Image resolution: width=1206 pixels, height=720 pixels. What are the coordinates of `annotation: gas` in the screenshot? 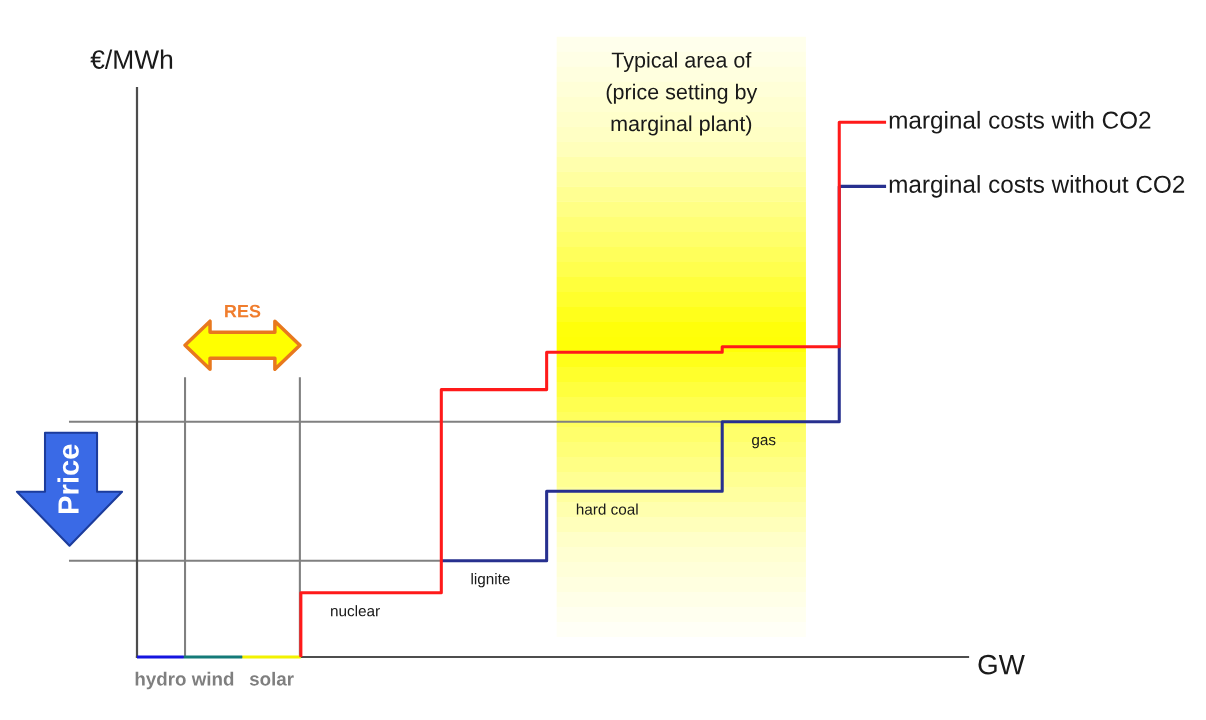 It's located at (764, 442).